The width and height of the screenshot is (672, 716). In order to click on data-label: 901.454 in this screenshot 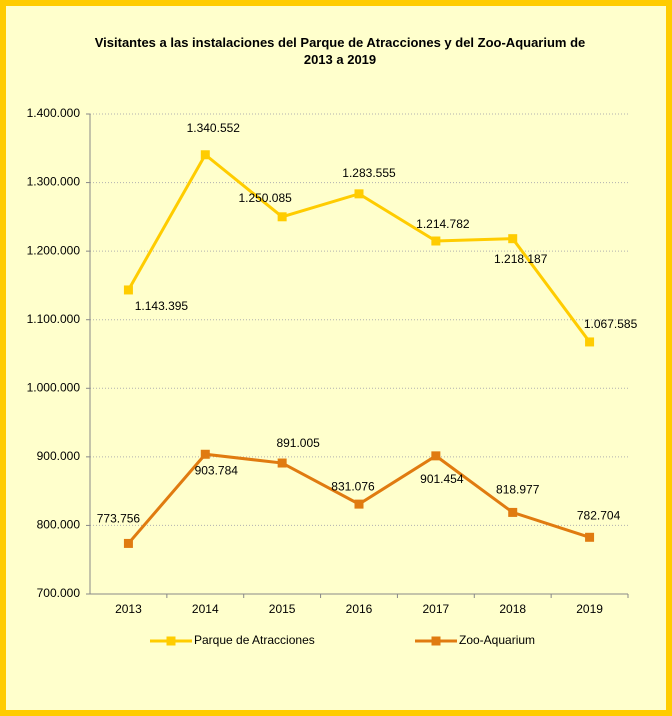, I will do `click(442, 479)`.